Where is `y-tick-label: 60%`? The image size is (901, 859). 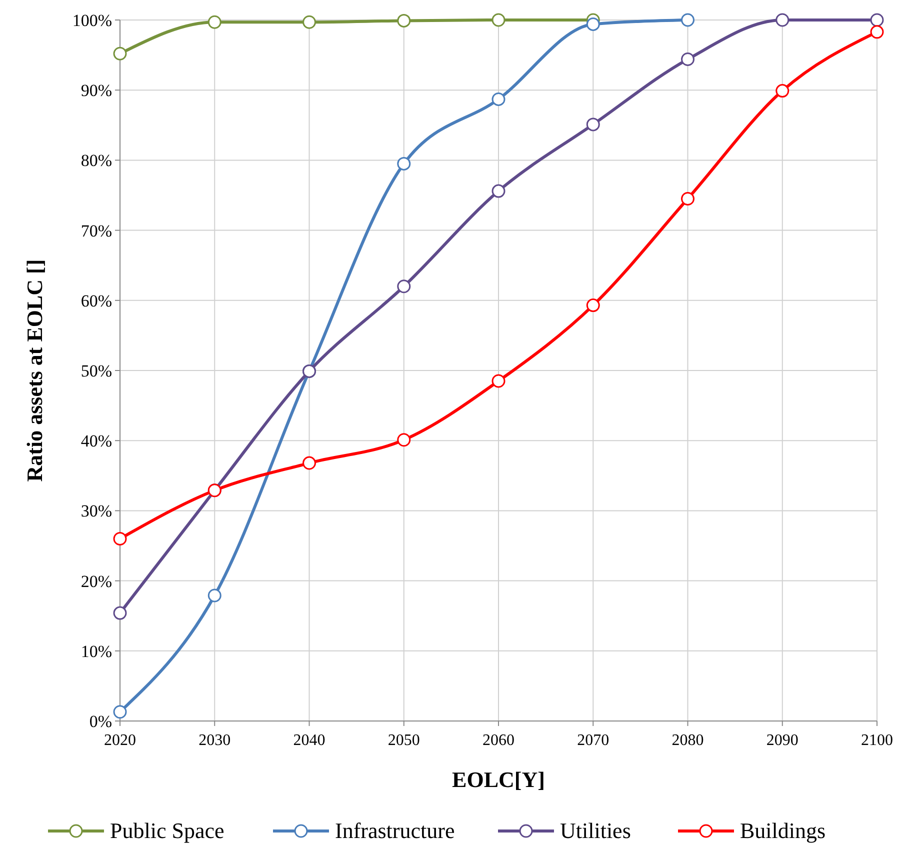
y-tick-label: 60% is located at coordinates (96, 300).